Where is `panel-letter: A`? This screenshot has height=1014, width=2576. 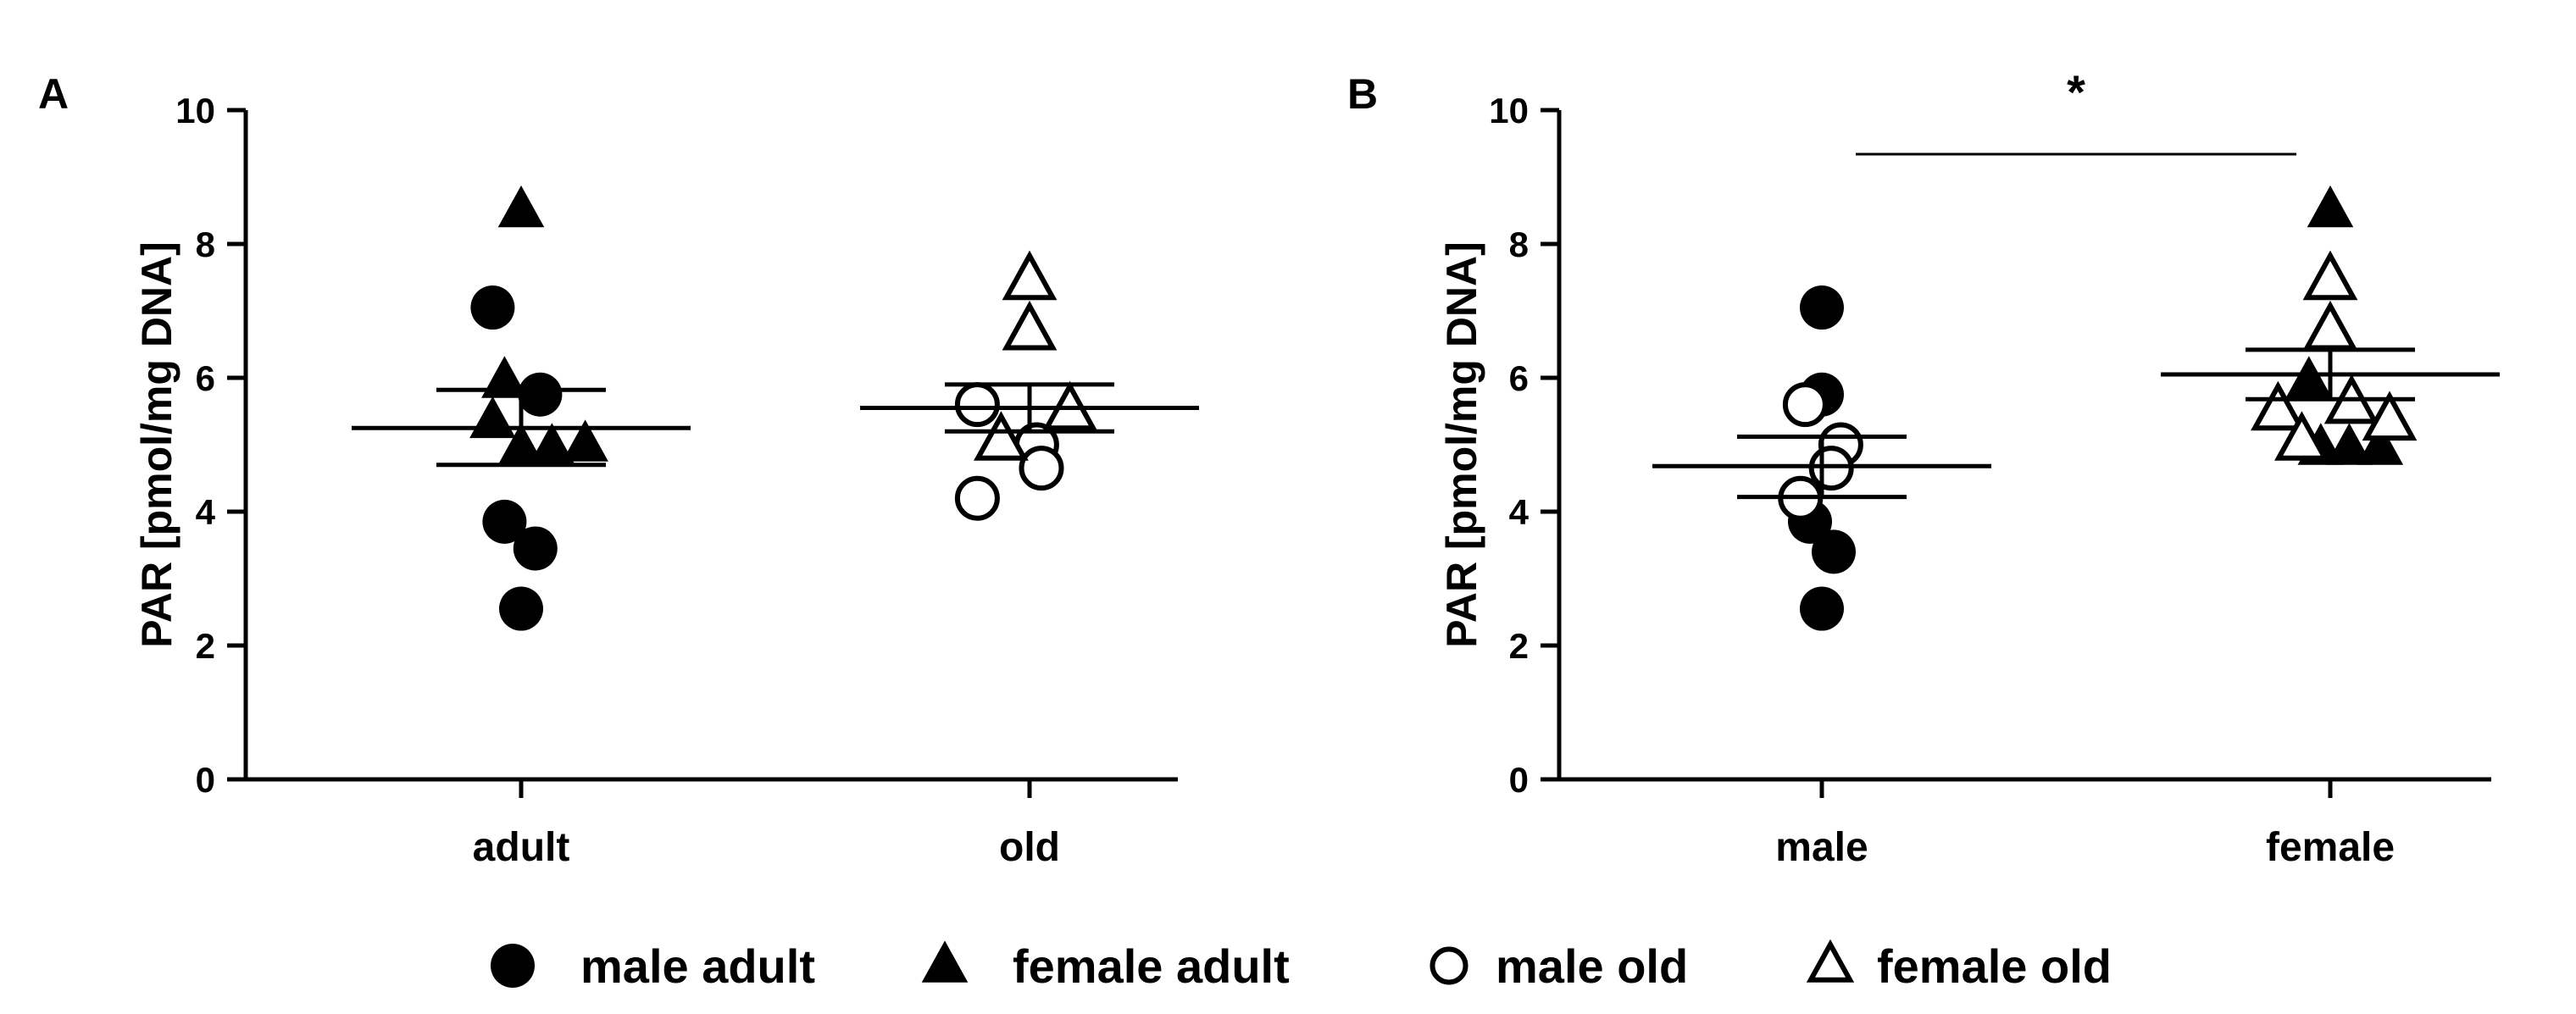
panel-letter: A is located at coordinates (53, 94).